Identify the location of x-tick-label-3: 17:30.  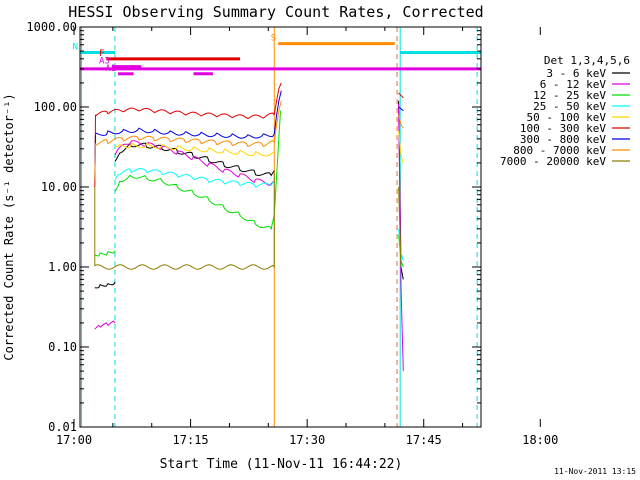
(307, 440).